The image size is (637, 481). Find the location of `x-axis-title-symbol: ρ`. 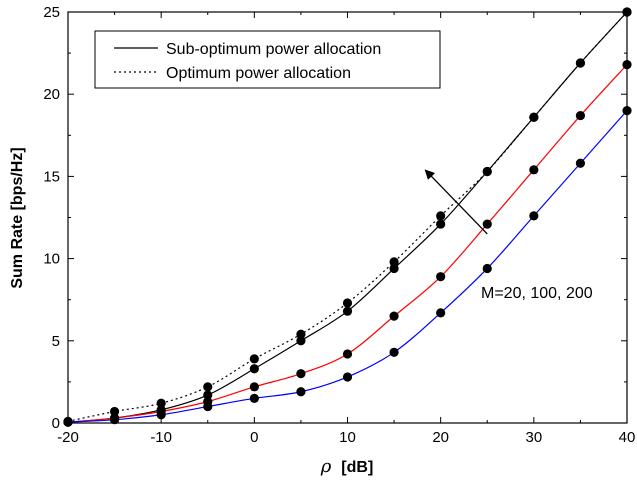

x-axis-title-symbol: ρ is located at coordinates (326, 466).